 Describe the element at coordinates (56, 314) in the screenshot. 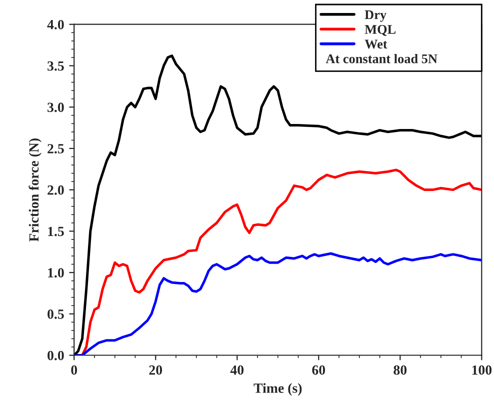

I see `y-tick-label: 0.5` at that location.